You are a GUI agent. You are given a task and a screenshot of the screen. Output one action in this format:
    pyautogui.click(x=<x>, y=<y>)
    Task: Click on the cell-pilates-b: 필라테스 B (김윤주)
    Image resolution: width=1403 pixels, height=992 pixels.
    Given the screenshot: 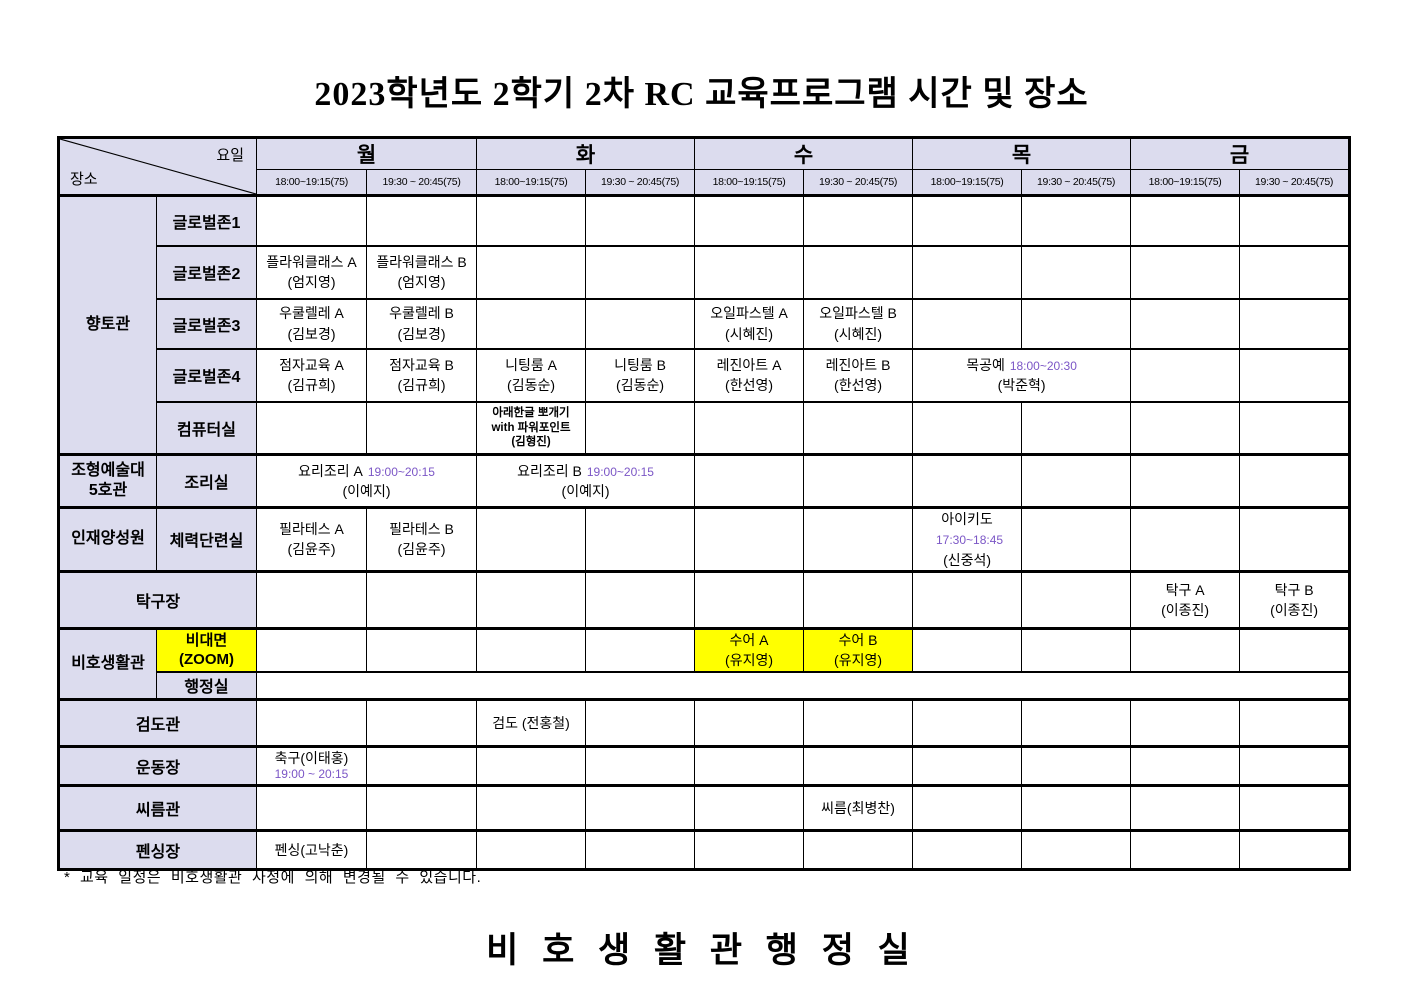 What is the action you would take?
    pyautogui.click(x=421, y=539)
    